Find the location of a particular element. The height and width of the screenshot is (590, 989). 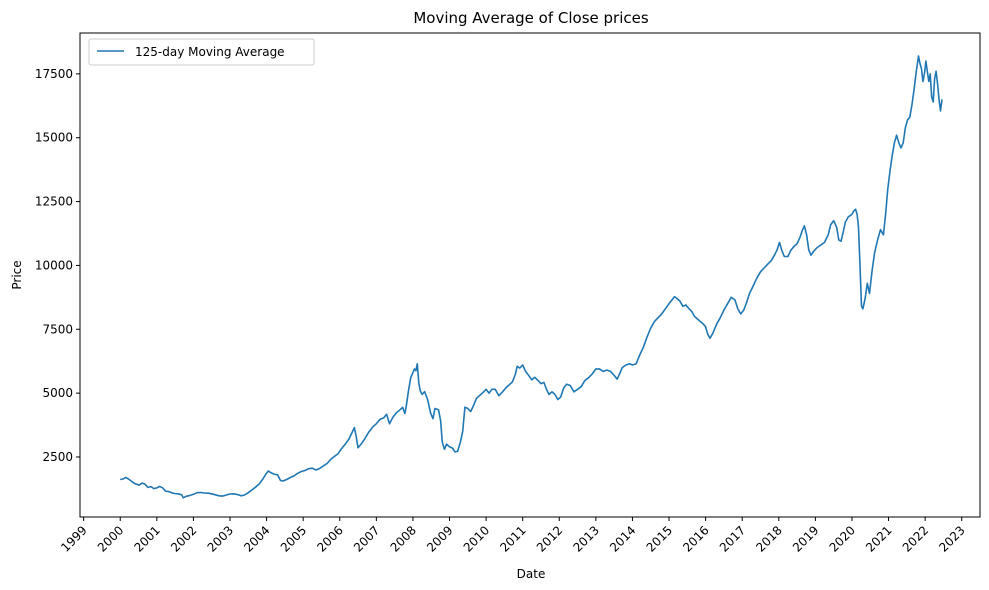

x-tick-label: 2022 is located at coordinates (915, 538).